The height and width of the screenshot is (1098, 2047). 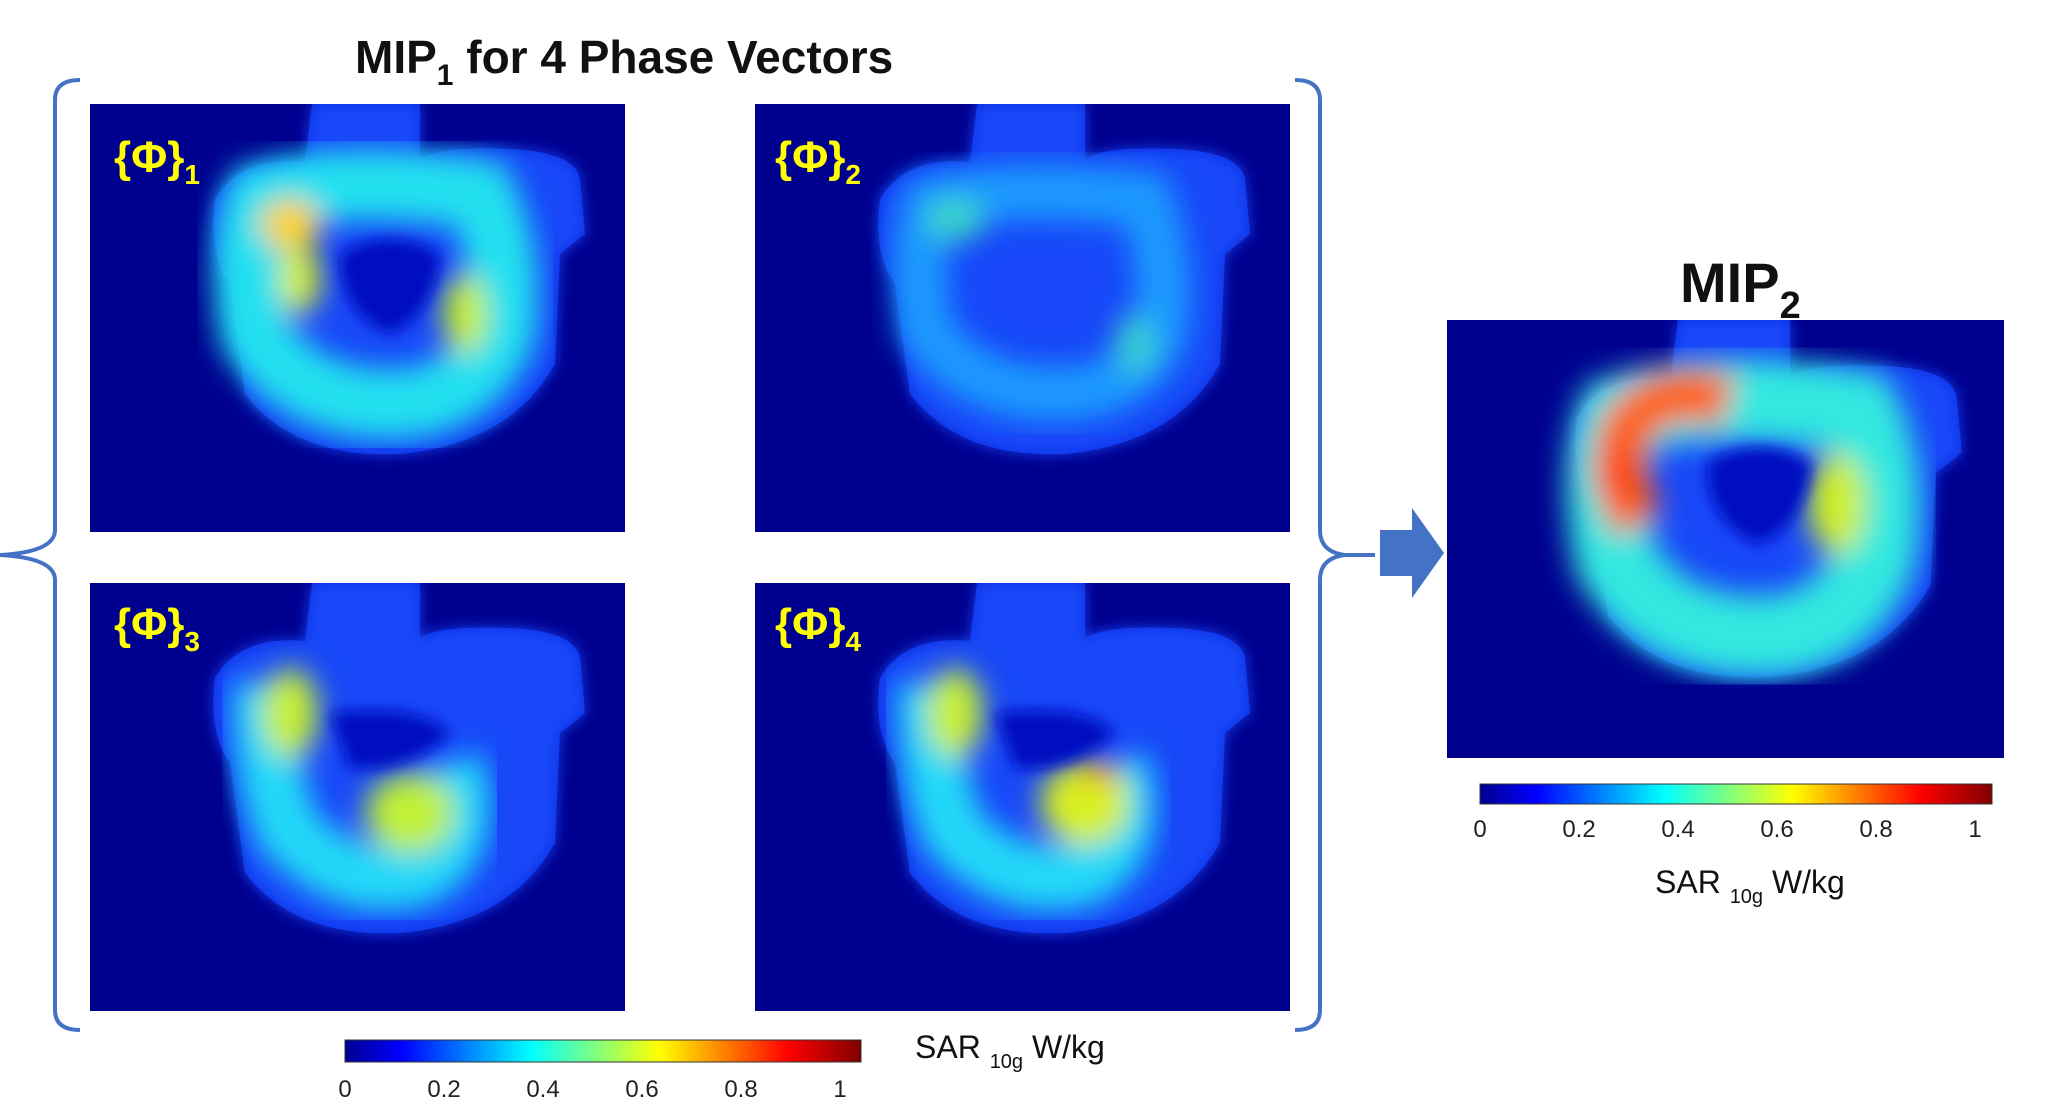 What do you see at coordinates (1727, 829) in the screenshot?
I see `right-colorbar-ticks: 0 0.2 0.4 0.6 0.8 1` at bounding box center [1727, 829].